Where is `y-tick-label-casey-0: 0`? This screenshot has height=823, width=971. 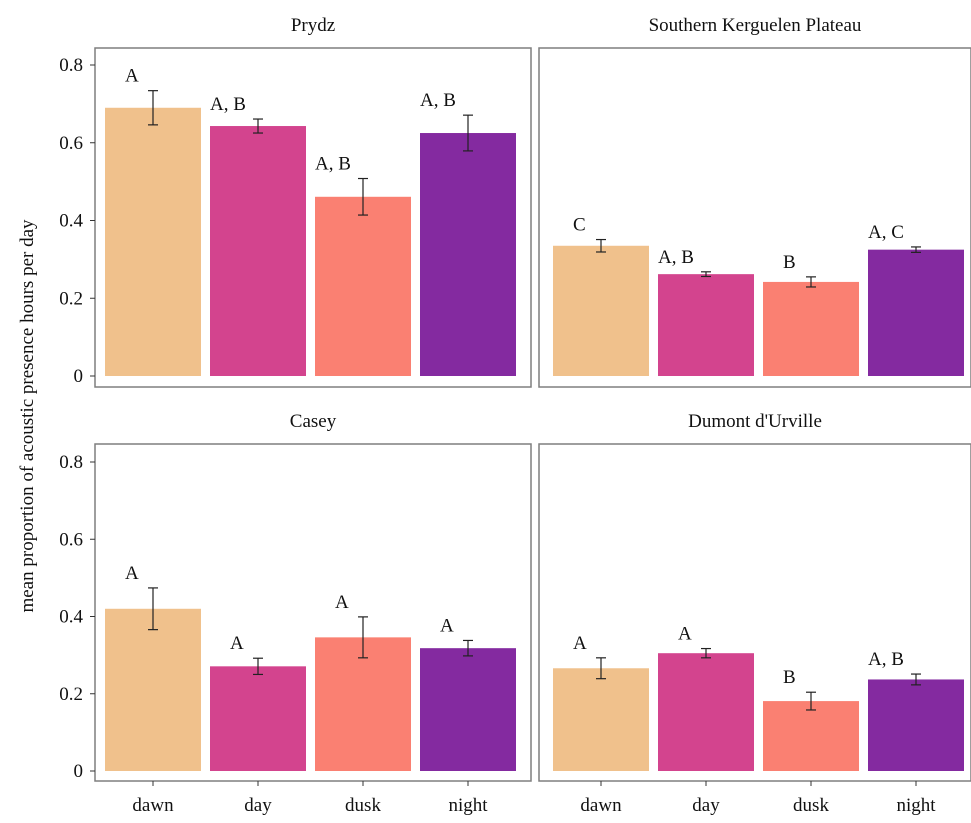 y-tick-label-casey-0: 0 is located at coordinates (79, 771).